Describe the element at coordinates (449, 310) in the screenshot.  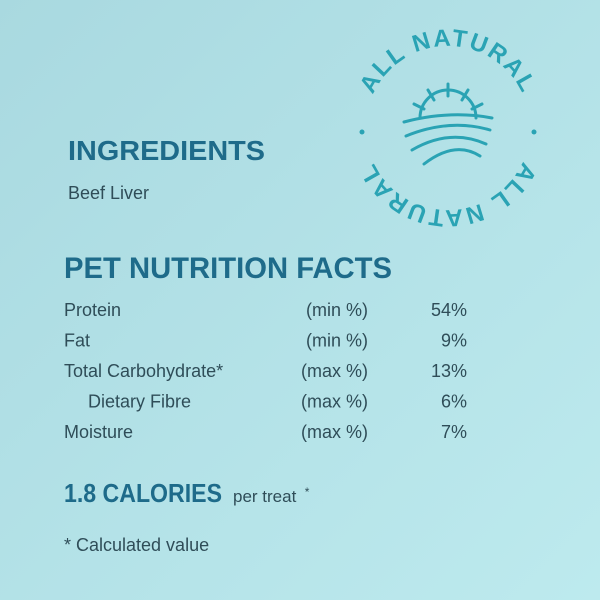
I see `nutrient-value: 54%` at that location.